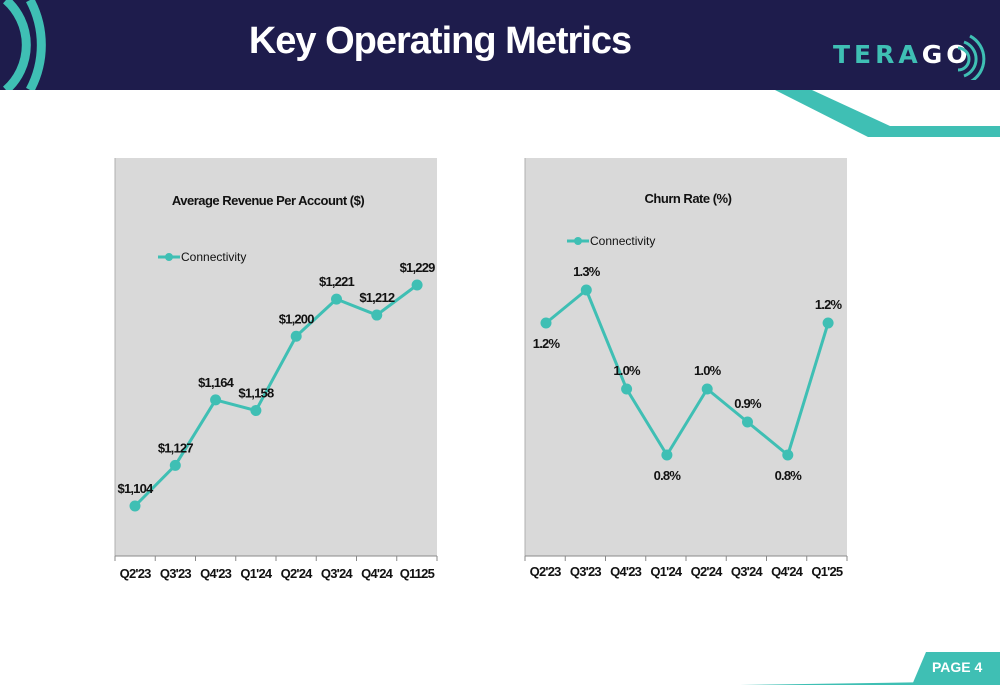  What do you see at coordinates (440, 41) in the screenshot?
I see `page-title: Key Operating Metrics` at bounding box center [440, 41].